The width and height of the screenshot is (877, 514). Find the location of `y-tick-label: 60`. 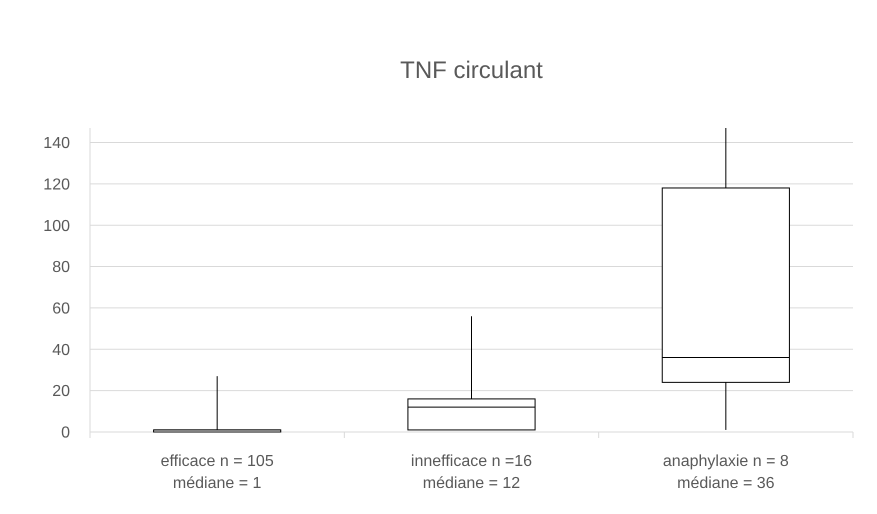

y-tick-label: 60 is located at coordinates (61, 309).